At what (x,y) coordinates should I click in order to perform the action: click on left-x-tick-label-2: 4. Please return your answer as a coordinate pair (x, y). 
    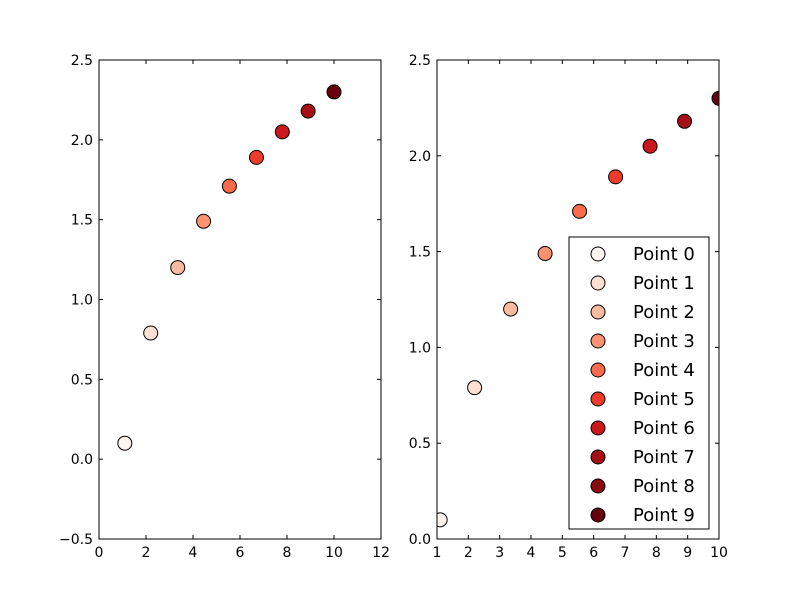
    Looking at the image, I should click on (193, 553).